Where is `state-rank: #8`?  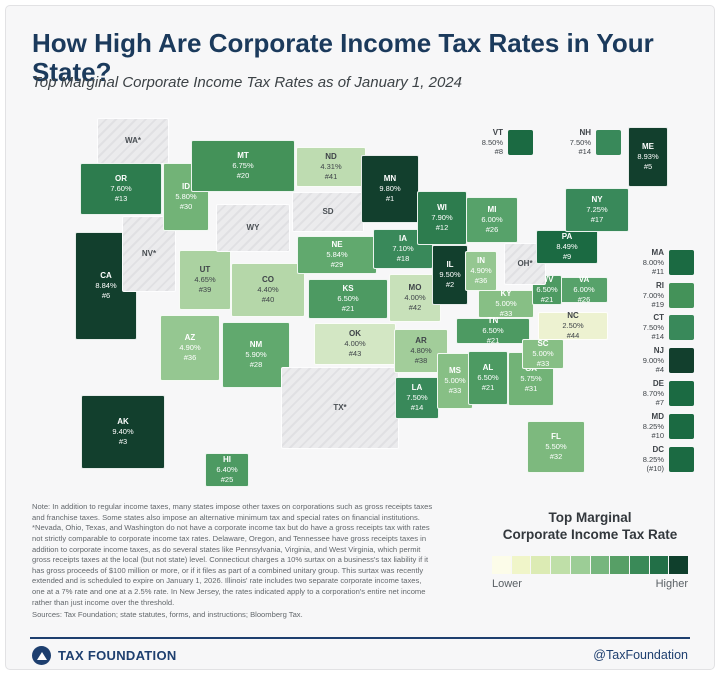 state-rank: #8 is located at coordinates (498, 152).